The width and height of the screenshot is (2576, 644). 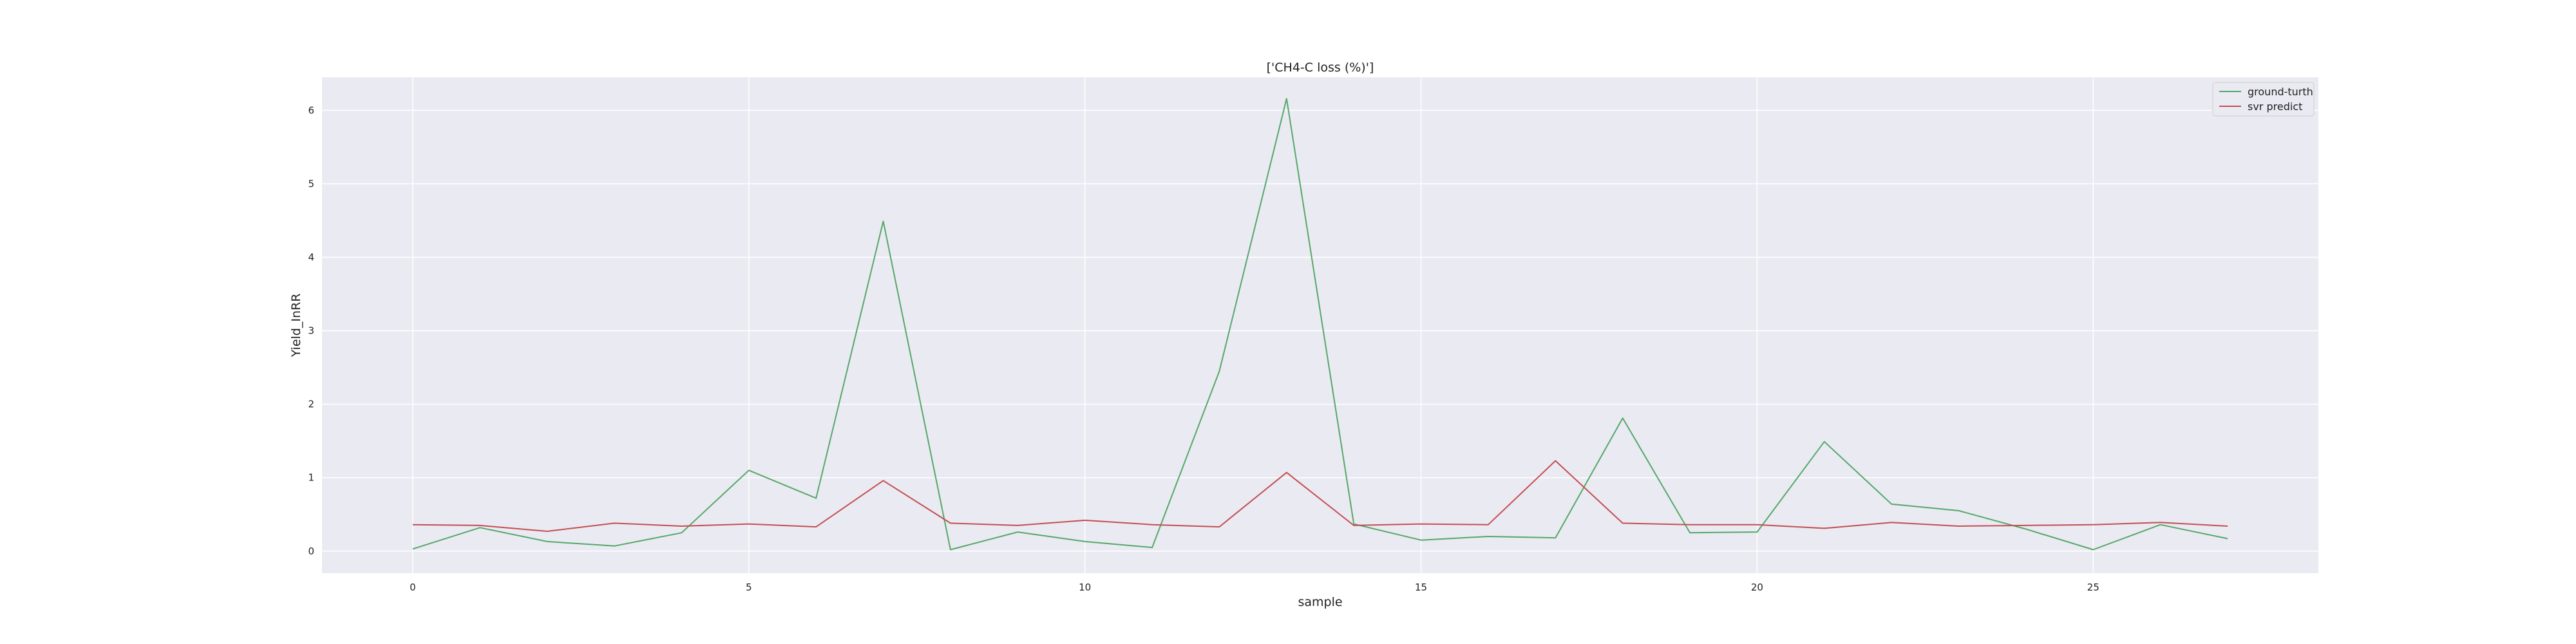 I want to click on y-tick-label: 5, so click(x=311, y=183).